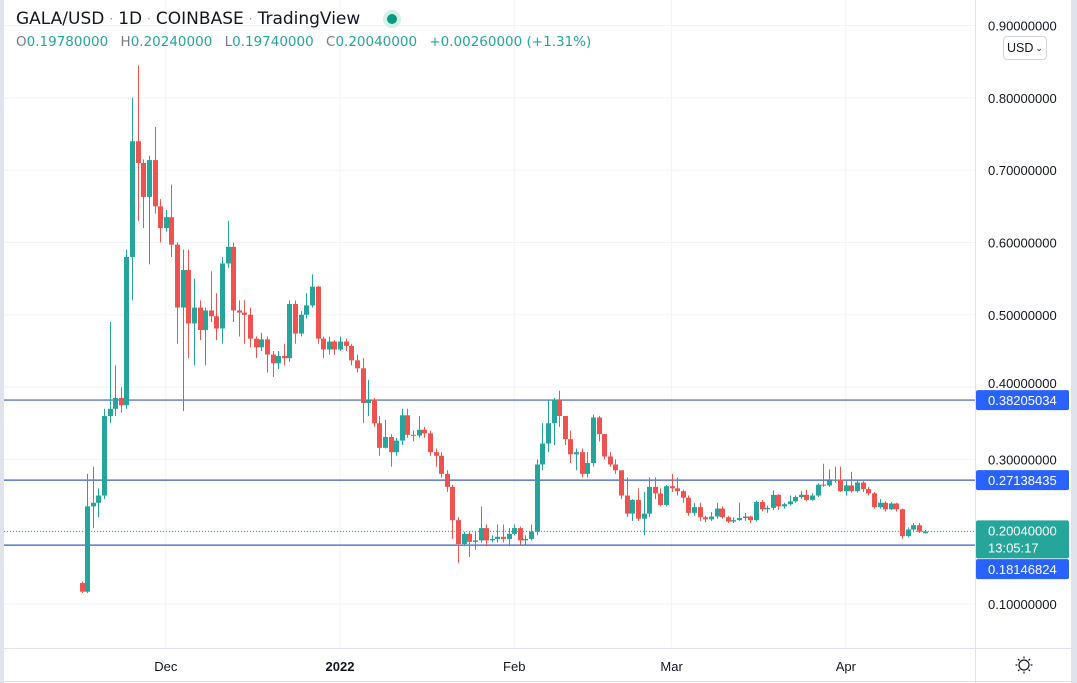 The image size is (1077, 683). What do you see at coordinates (514, 666) in the screenshot?
I see `x-tick-label: Feb` at bounding box center [514, 666].